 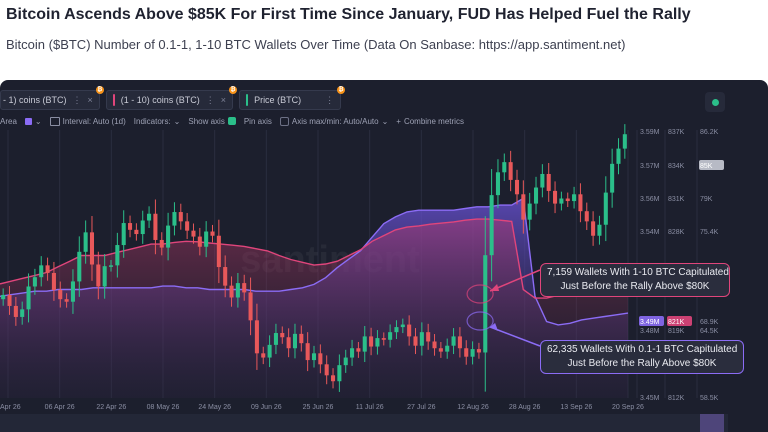 I want to click on interval-selector: Interval: Auto (1d), so click(x=87, y=121).